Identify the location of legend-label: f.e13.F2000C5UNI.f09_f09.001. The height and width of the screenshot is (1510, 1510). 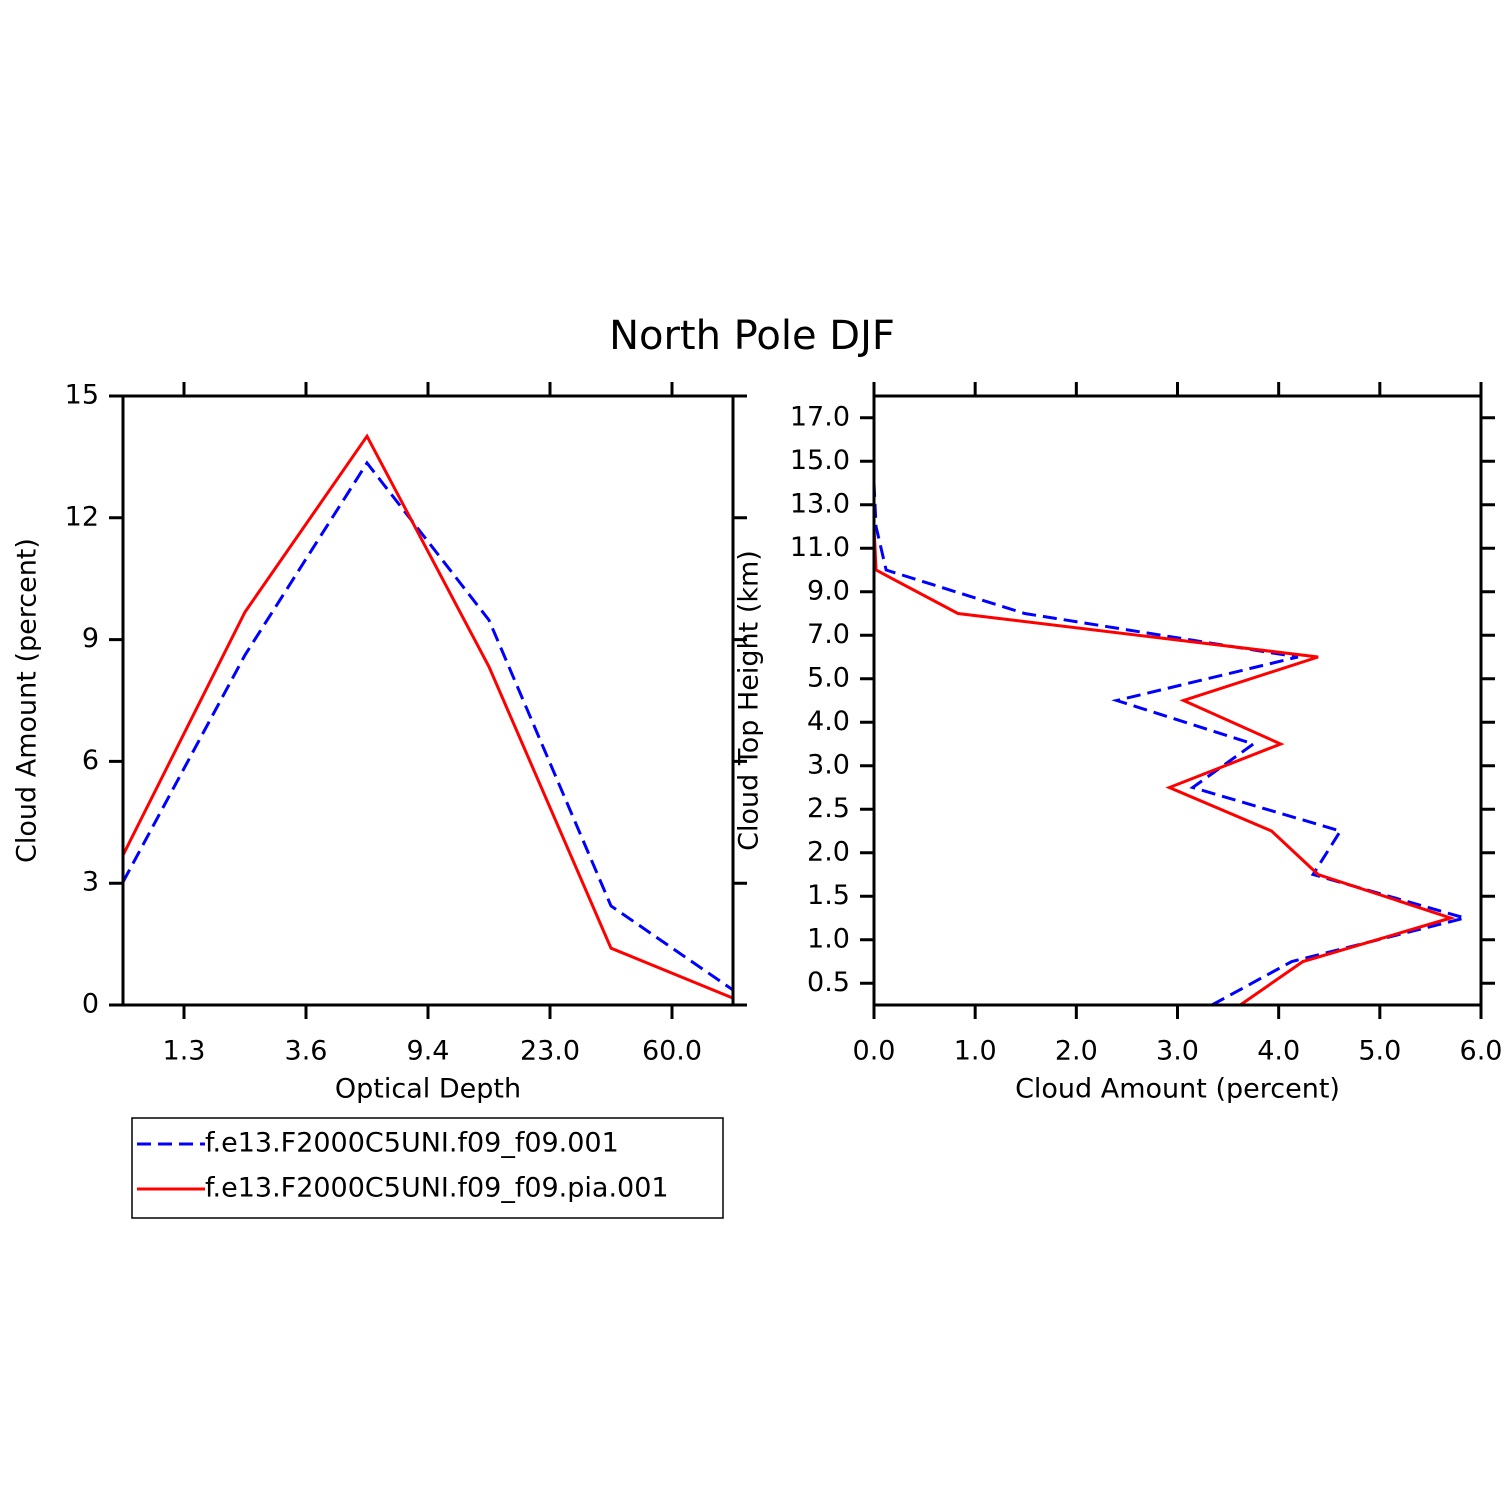
(412, 1143).